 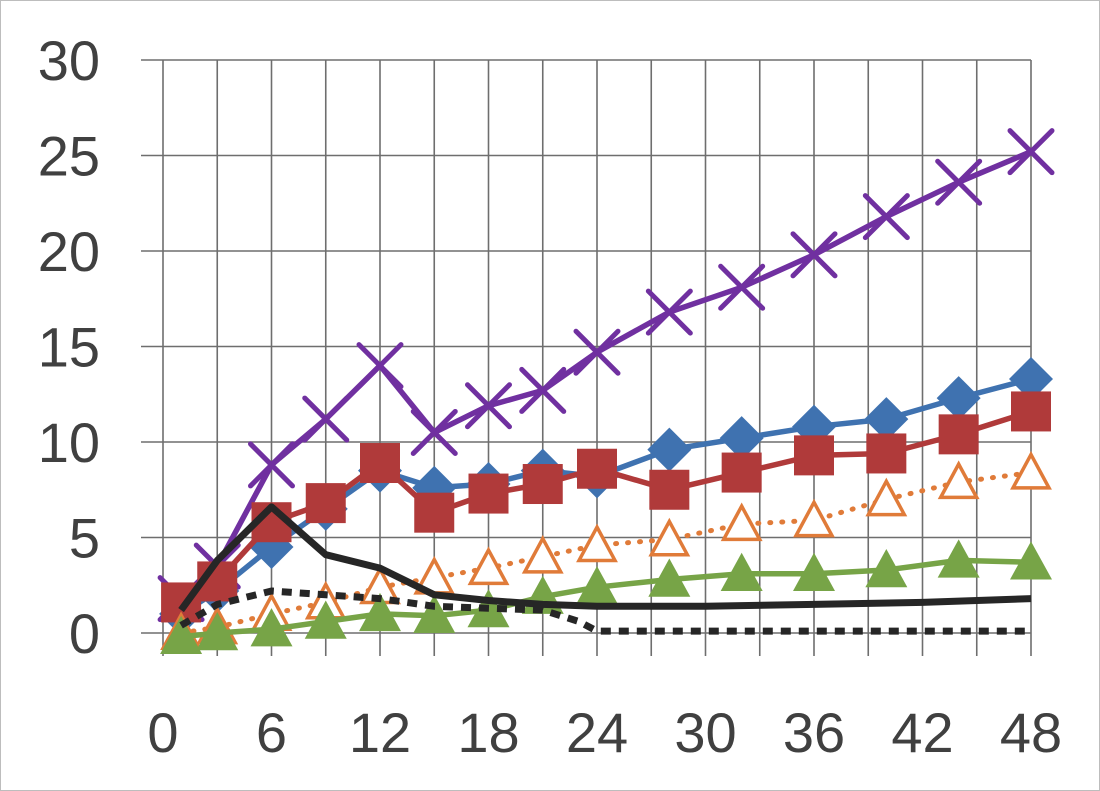 I want to click on y-tick-label: 5, so click(x=84, y=538).